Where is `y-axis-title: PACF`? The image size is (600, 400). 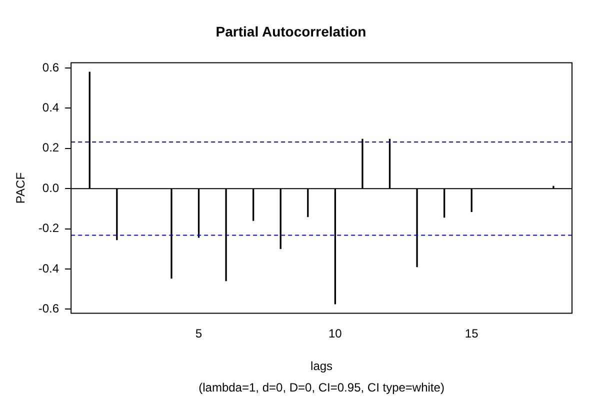
y-axis-title: PACF is located at coordinates (21, 188).